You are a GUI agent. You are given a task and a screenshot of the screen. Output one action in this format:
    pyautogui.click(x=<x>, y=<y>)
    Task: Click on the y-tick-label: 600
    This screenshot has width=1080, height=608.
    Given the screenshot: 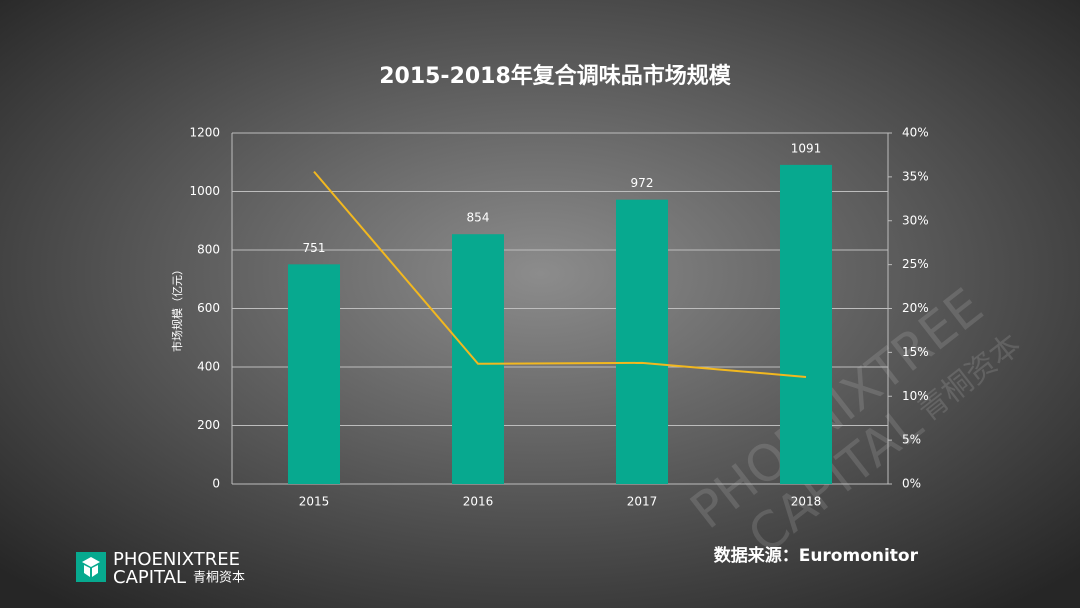 What is the action you would take?
    pyautogui.click(x=208, y=308)
    